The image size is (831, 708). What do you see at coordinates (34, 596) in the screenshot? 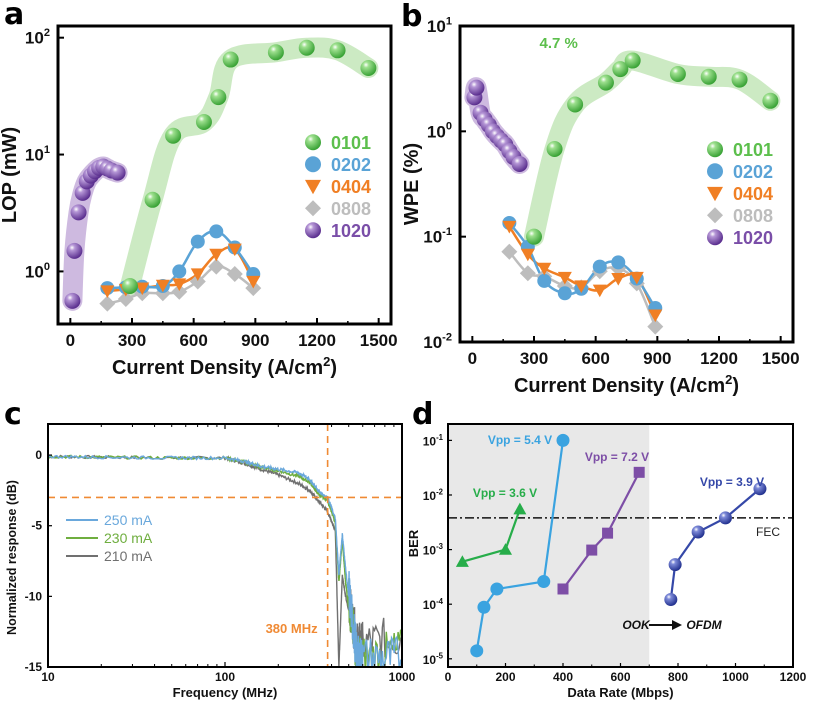
I see `y-tick-label: -10` at bounding box center [34, 596].